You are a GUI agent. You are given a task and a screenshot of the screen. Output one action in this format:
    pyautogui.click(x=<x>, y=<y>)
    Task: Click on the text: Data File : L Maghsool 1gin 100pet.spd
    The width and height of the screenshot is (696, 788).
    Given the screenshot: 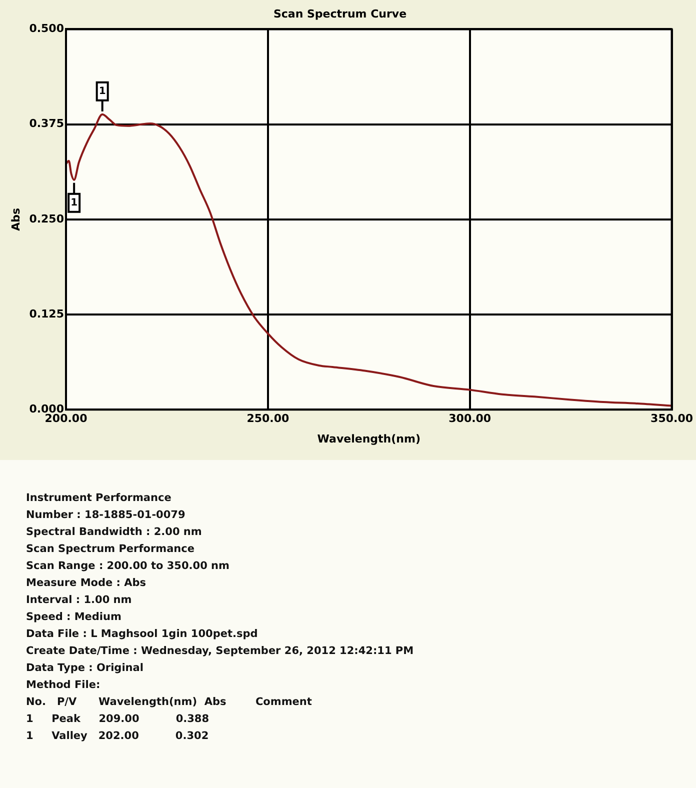 What is the action you would take?
    pyautogui.click(x=142, y=634)
    